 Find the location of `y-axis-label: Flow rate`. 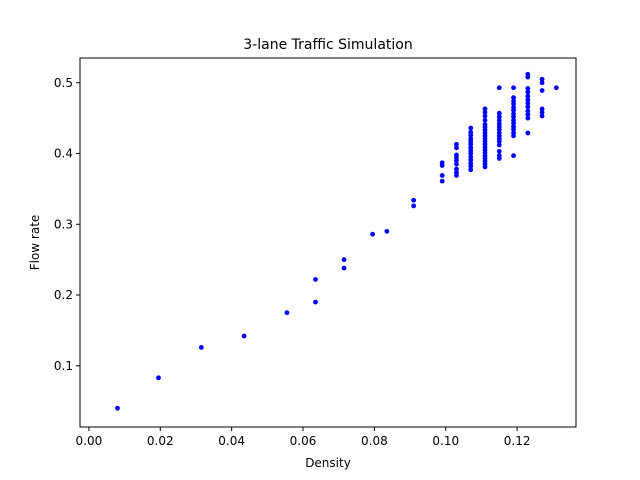

y-axis-label: Flow rate is located at coordinates (35, 243).